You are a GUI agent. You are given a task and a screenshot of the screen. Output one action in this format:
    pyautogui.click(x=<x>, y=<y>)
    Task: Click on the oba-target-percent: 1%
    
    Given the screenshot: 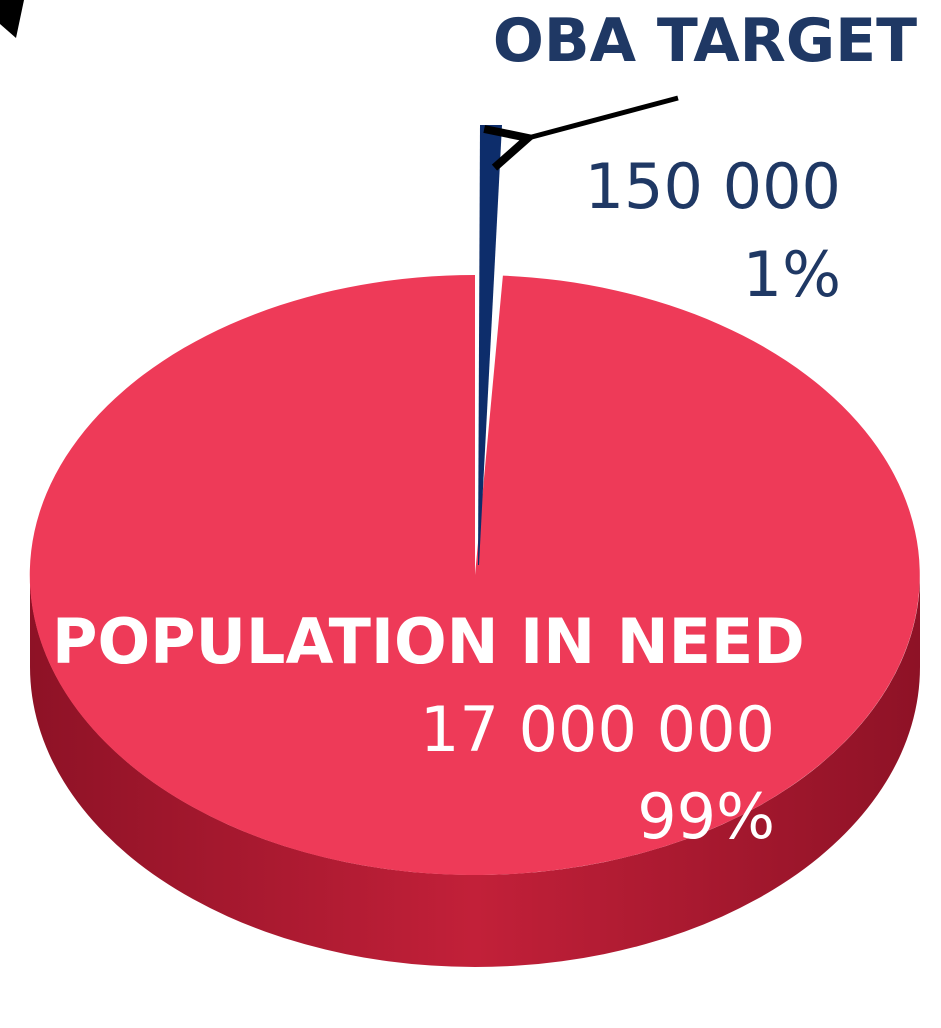 What is the action you would take?
    pyautogui.click(x=791, y=274)
    